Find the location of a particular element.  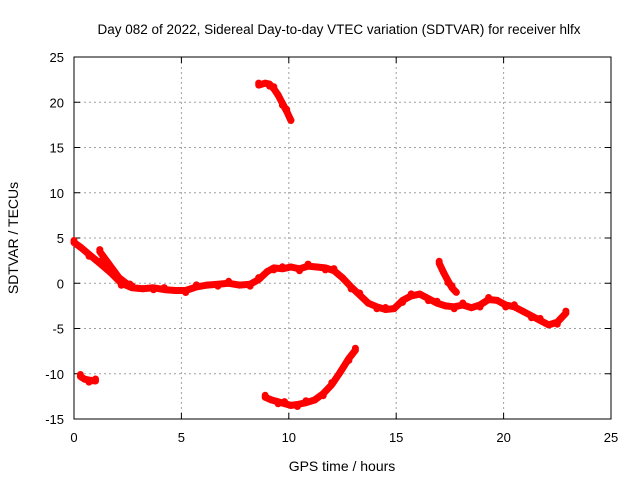

series-low-arc is located at coordinates (310, 377).